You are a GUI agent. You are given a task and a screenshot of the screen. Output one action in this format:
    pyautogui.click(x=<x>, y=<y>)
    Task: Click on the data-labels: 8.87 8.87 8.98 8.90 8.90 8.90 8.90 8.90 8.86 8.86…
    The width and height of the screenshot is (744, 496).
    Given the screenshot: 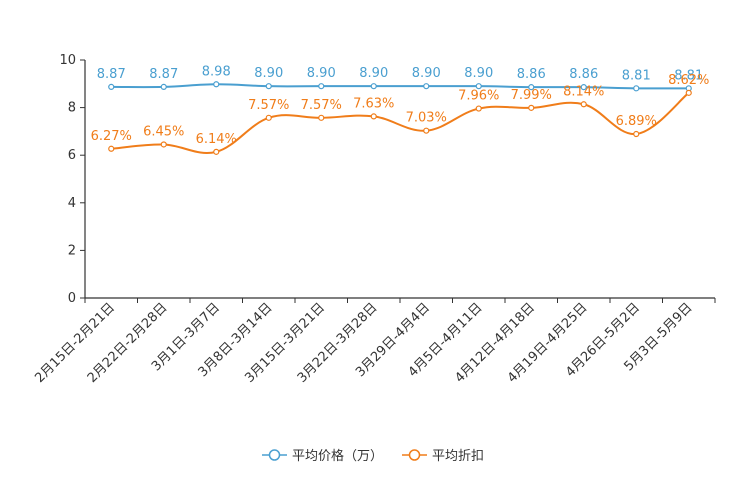 What is the action you would take?
    pyautogui.click(x=400, y=105)
    